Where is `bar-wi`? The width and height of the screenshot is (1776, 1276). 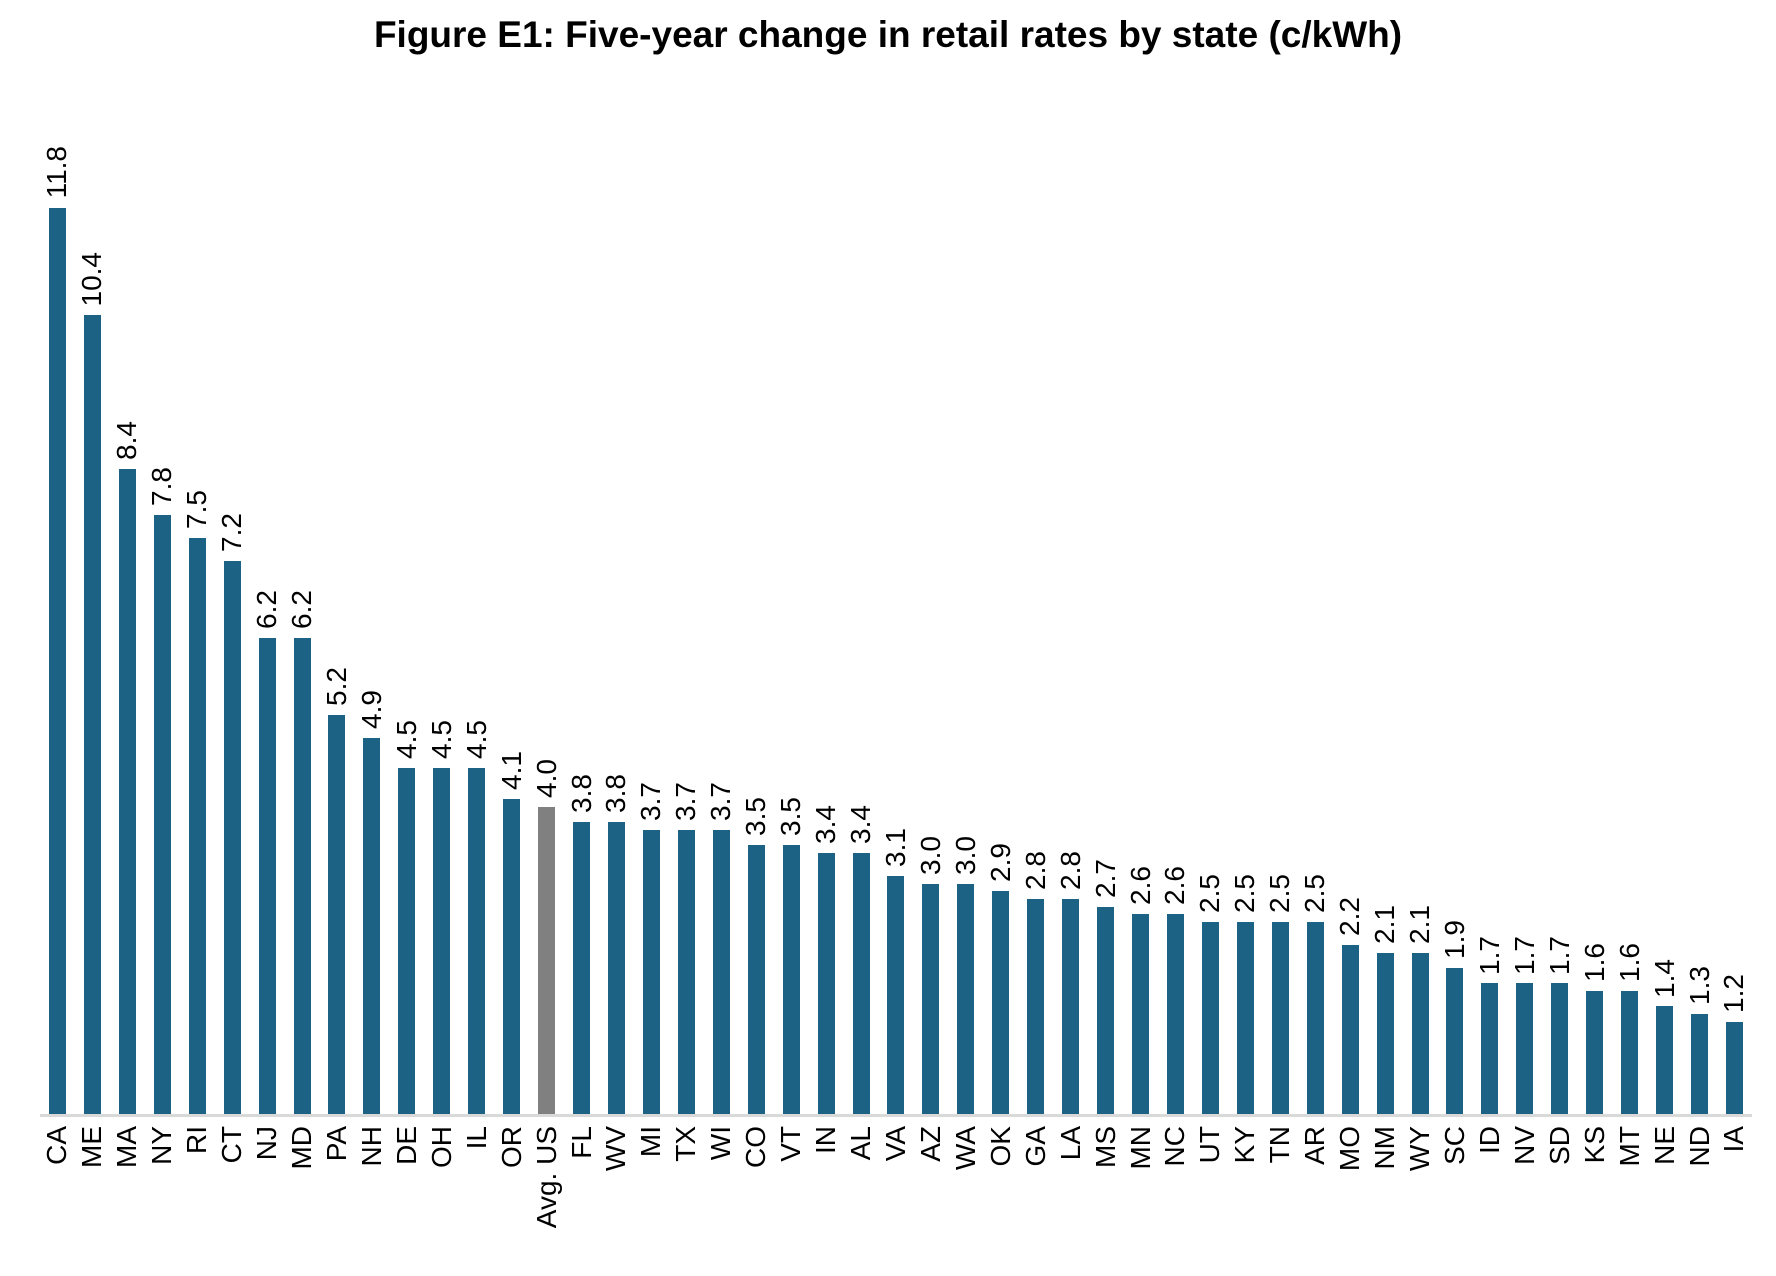
bar-wi is located at coordinates (721, 971).